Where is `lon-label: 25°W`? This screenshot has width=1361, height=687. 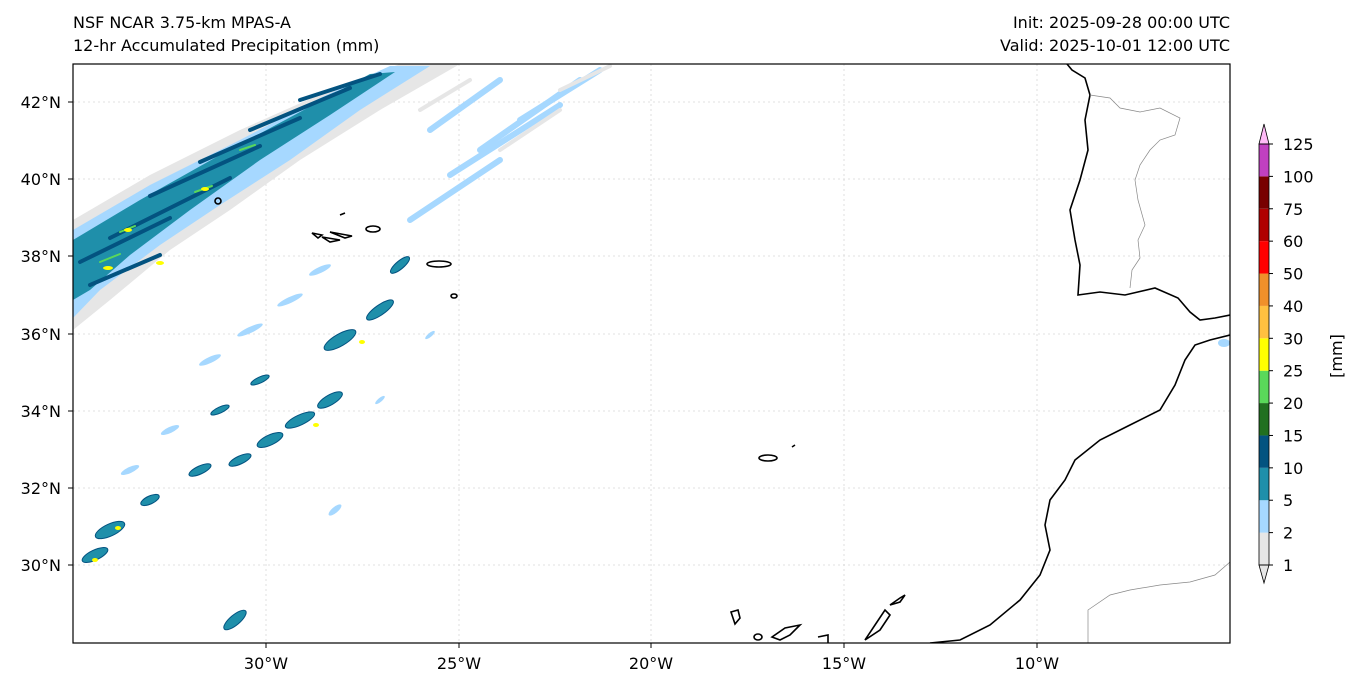 lon-label: 25°W is located at coordinates (459, 663).